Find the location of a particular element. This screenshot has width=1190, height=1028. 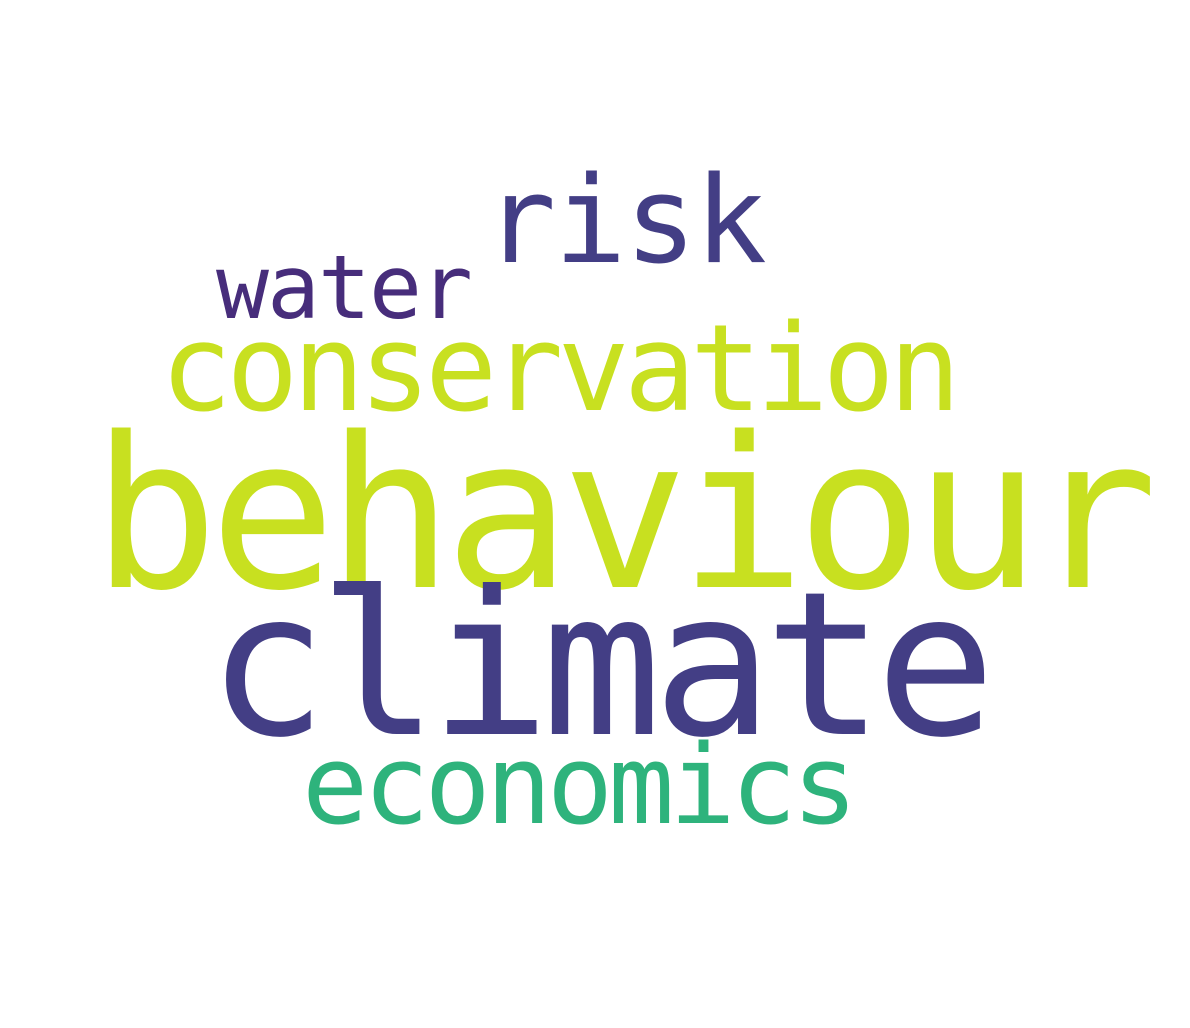

word-water: water is located at coordinates (344, 287).